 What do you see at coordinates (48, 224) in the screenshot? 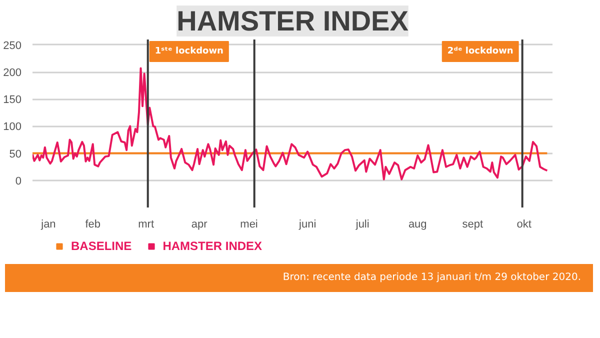
I see `x-tick-label: jan` at bounding box center [48, 224].